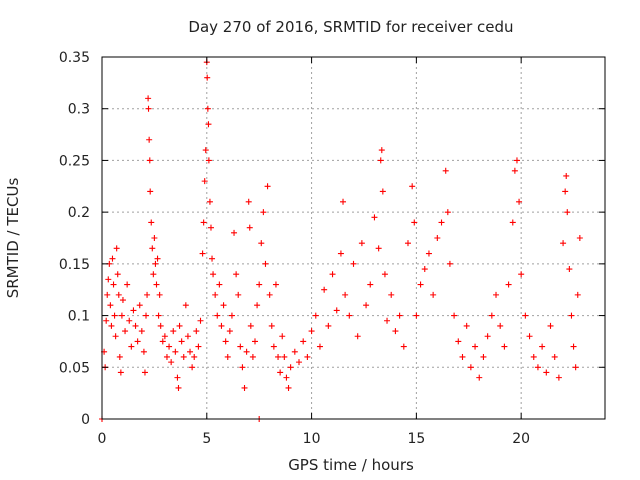 This screenshot has height=480, width=640. Describe the element at coordinates (79, 317) in the screenshot. I see `y-tick-label: 0.1` at that location.